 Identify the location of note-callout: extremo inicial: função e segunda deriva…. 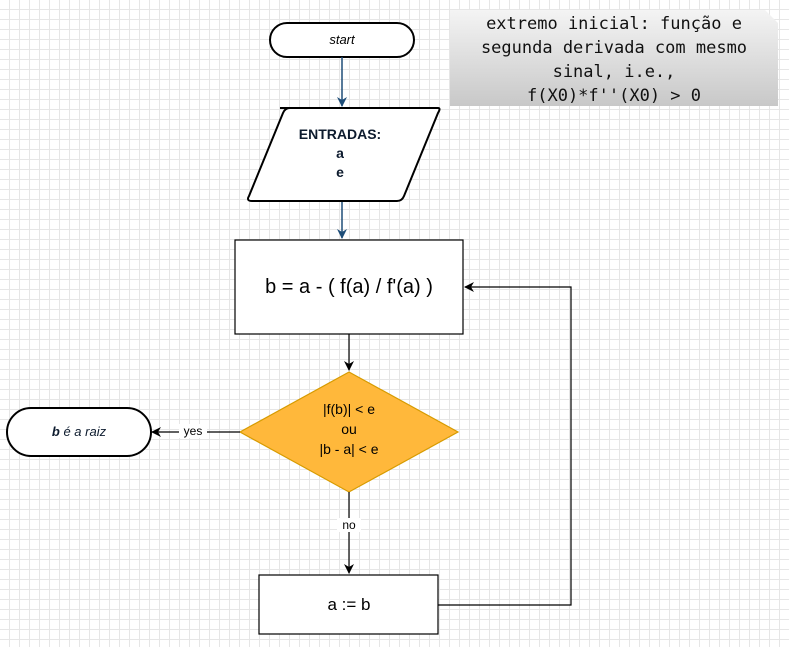
(614, 58).